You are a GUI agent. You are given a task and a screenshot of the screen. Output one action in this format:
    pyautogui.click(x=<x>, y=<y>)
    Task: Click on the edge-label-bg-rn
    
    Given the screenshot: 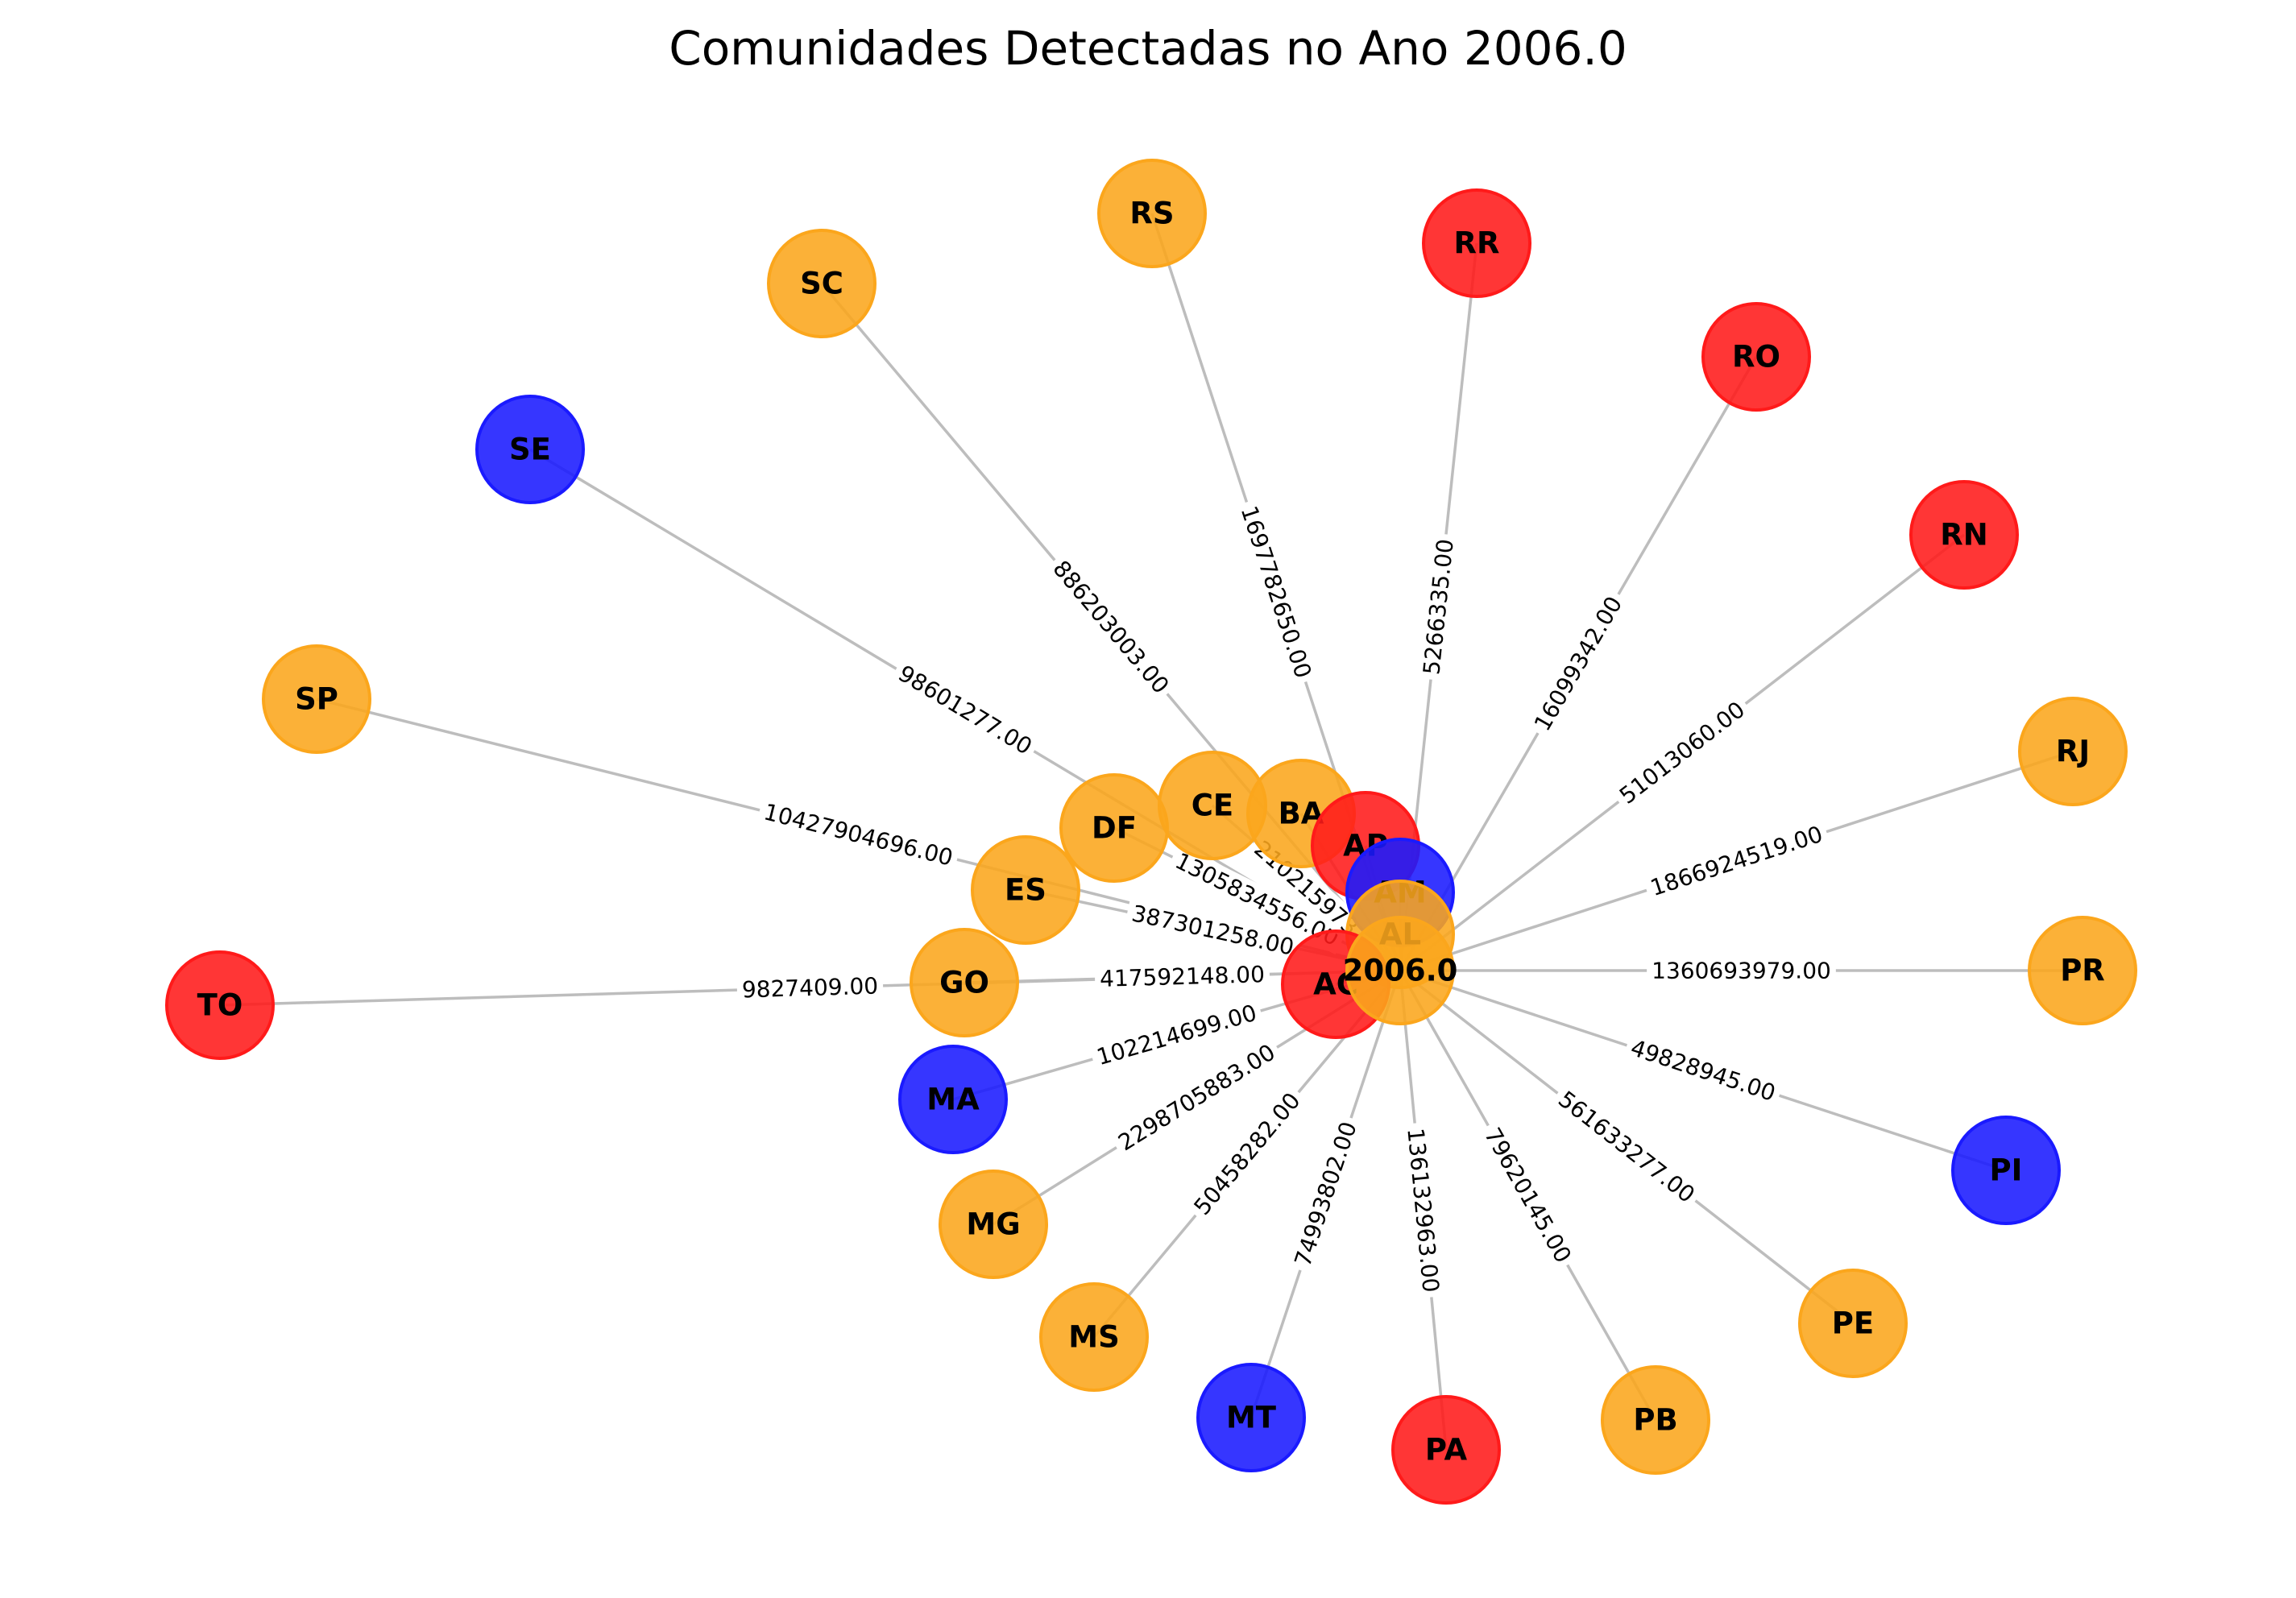 What is the action you would take?
    pyautogui.click(x=1682, y=752)
    